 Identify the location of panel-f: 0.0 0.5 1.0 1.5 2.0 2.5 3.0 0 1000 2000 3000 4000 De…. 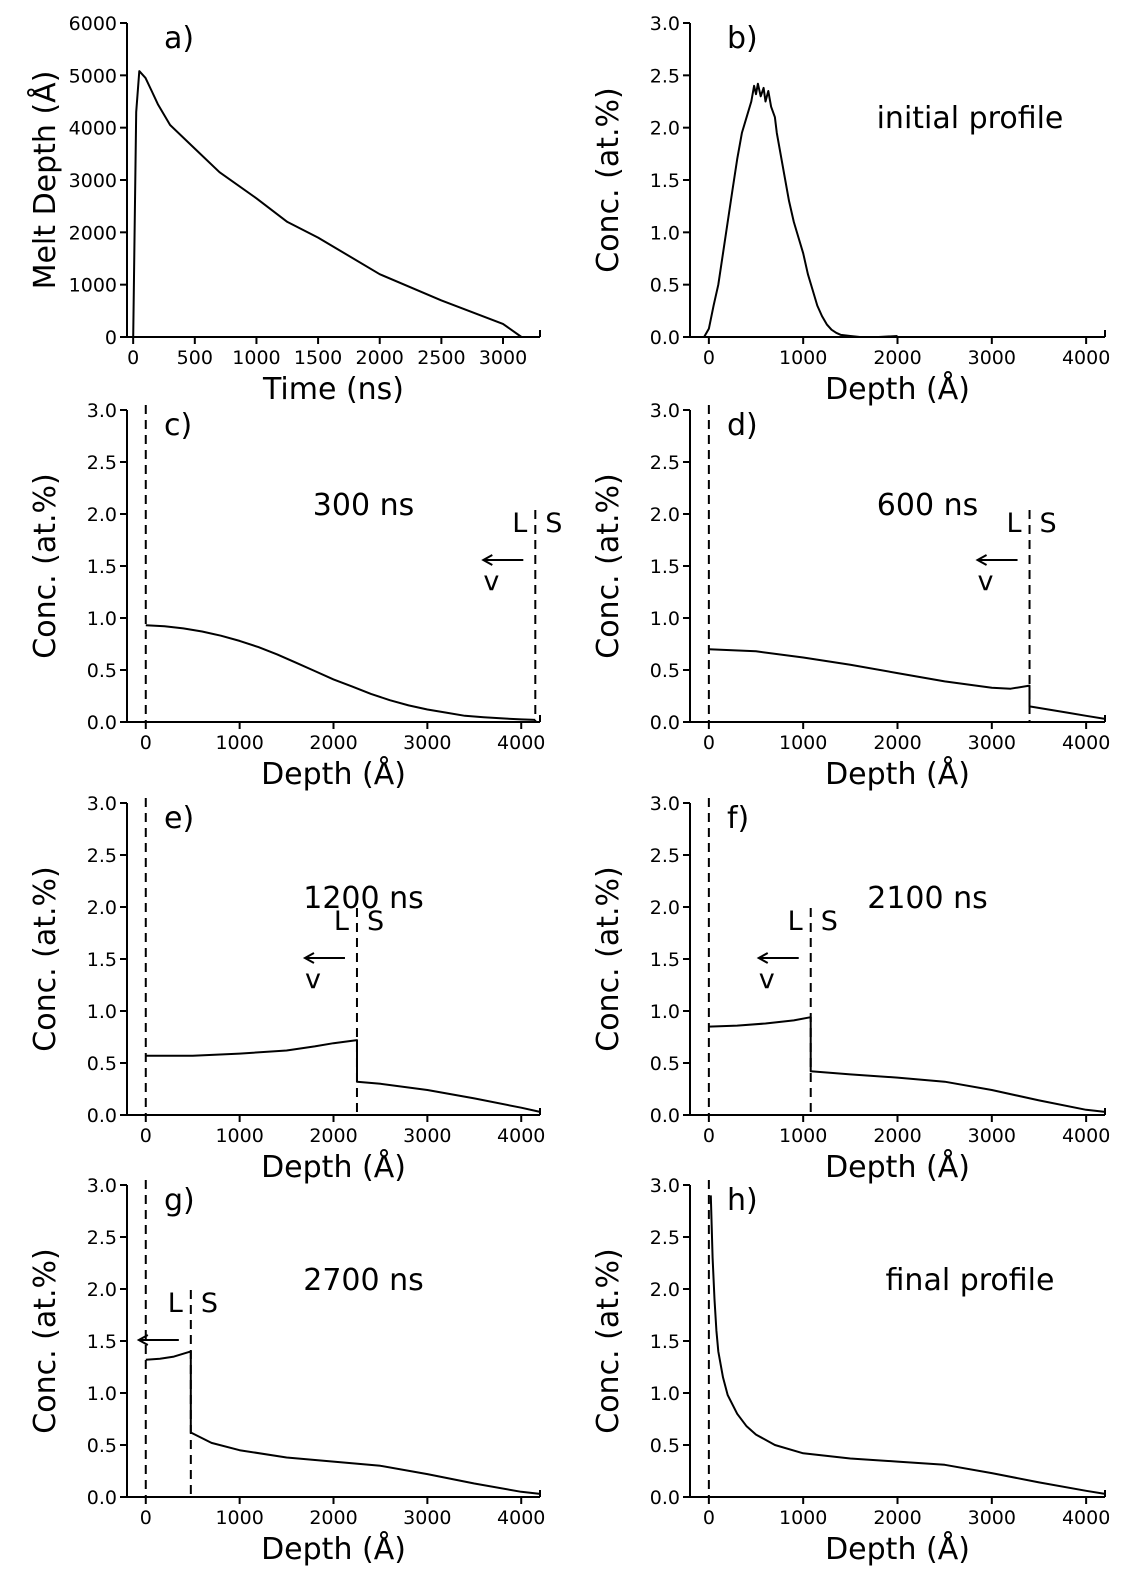
(850, 989).